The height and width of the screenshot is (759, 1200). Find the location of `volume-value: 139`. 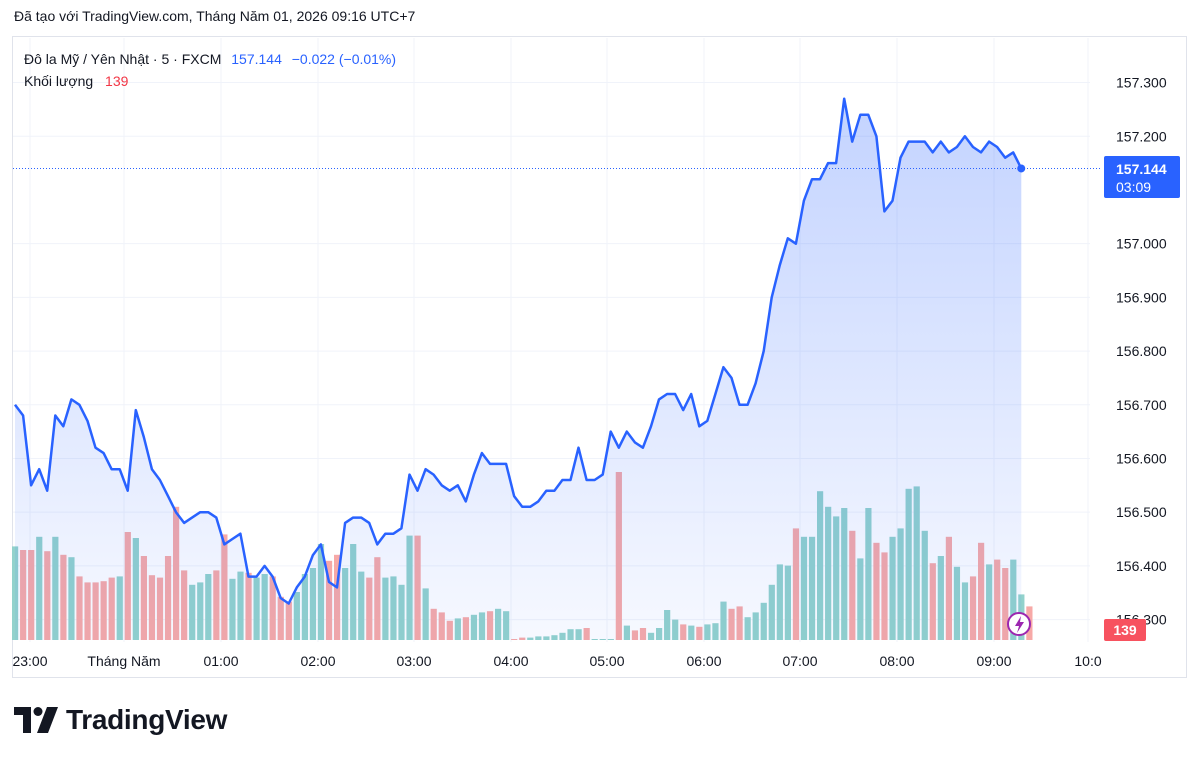

volume-value: 139 is located at coordinates (117, 81).